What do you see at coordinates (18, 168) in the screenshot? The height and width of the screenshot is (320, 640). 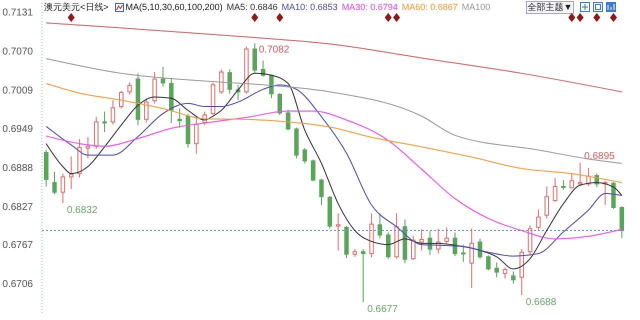 I see `y-tick-label: 0.6888` at bounding box center [18, 168].